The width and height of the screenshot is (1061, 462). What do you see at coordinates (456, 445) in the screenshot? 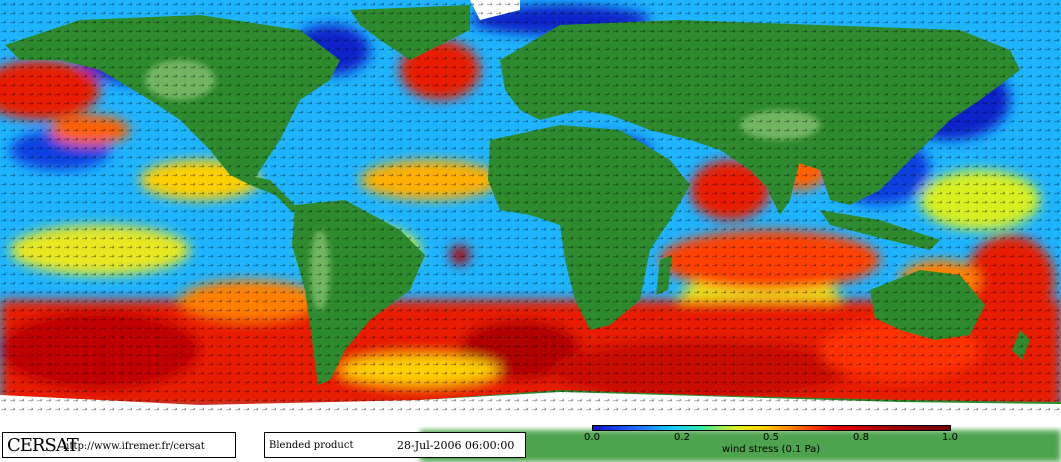
I see `timestamp: 28-Jul-2006 06:00:00` at bounding box center [456, 445].